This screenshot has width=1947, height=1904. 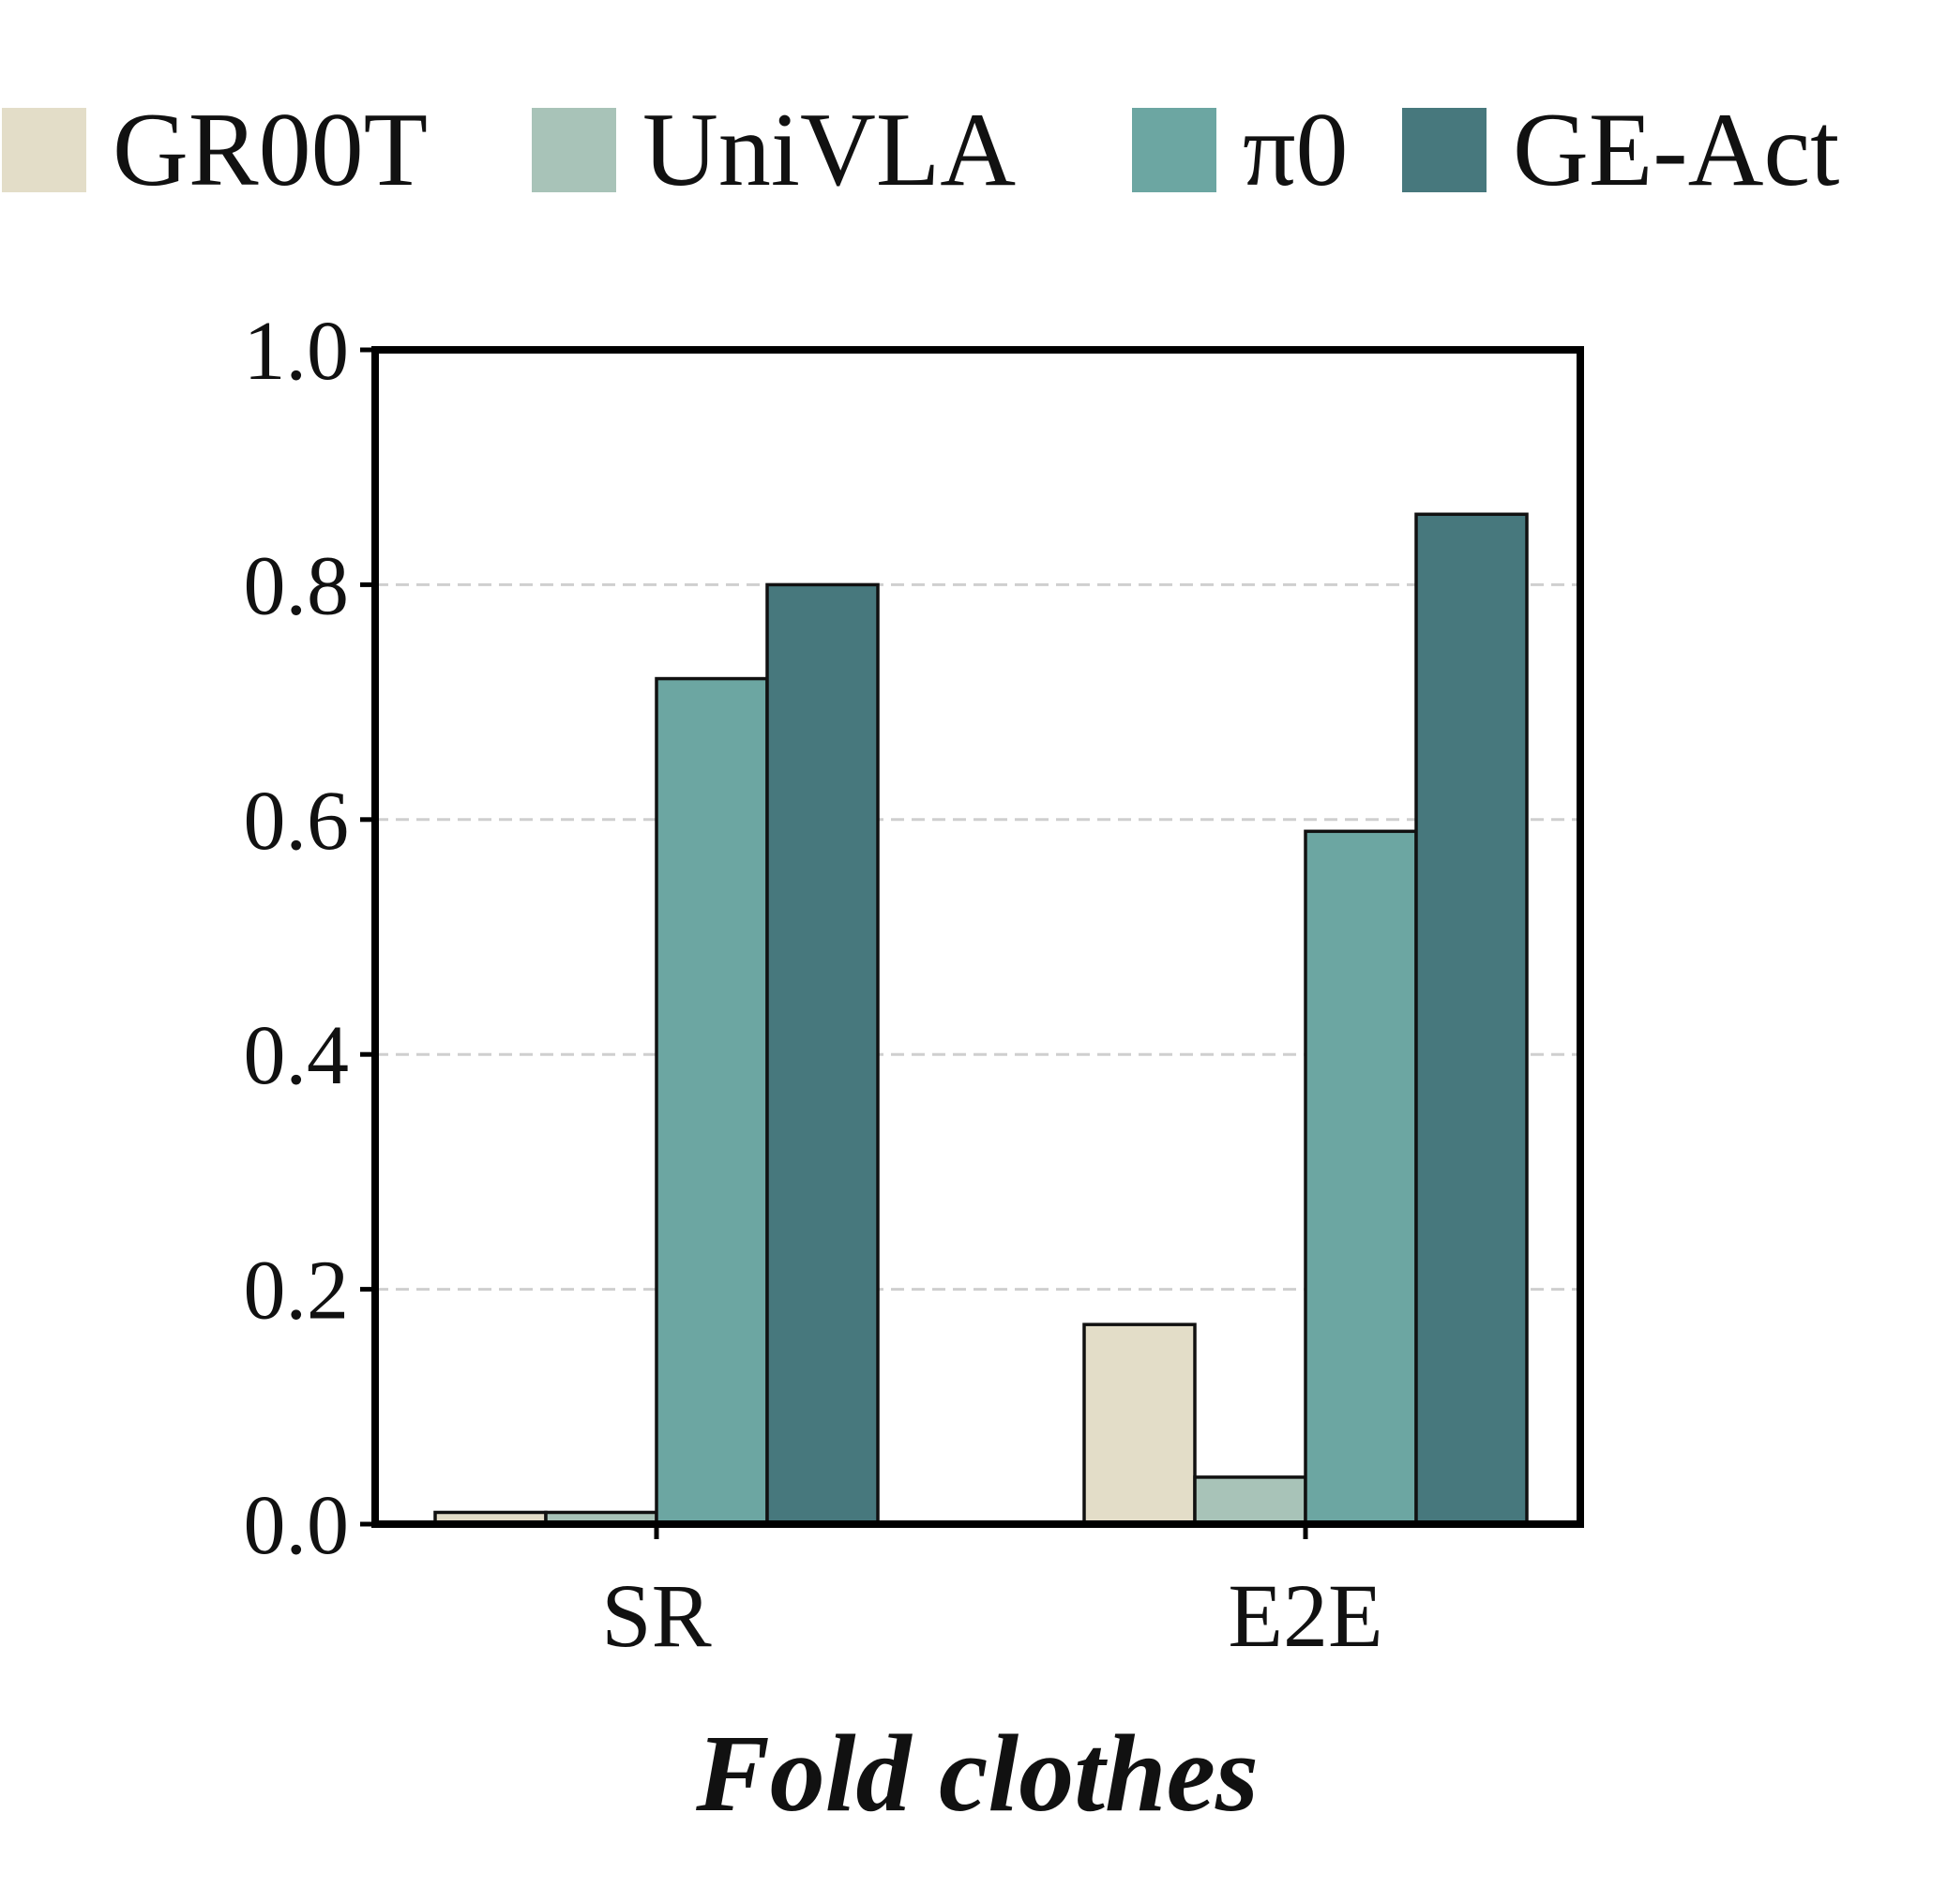 I want to click on legend-label-ge-act: GE-Act, so click(x=1676, y=150).